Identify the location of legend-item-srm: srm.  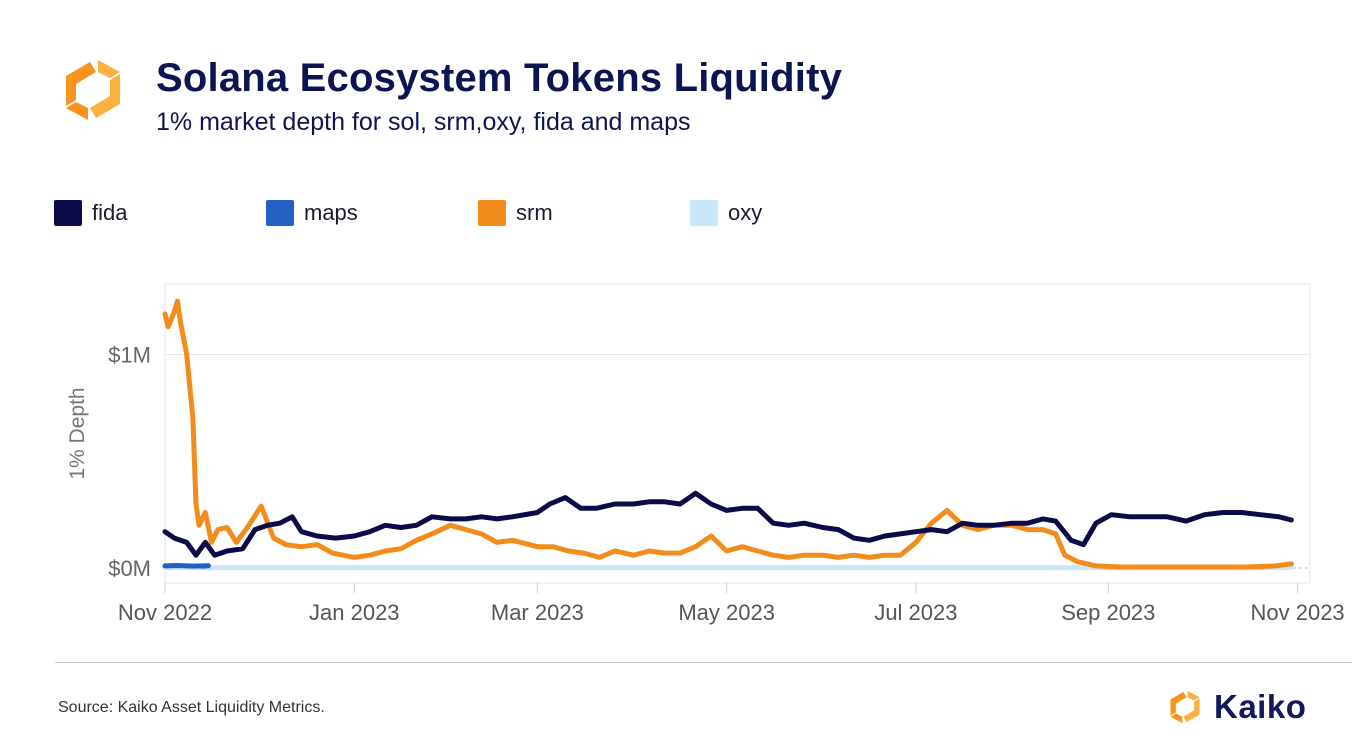
(515, 213).